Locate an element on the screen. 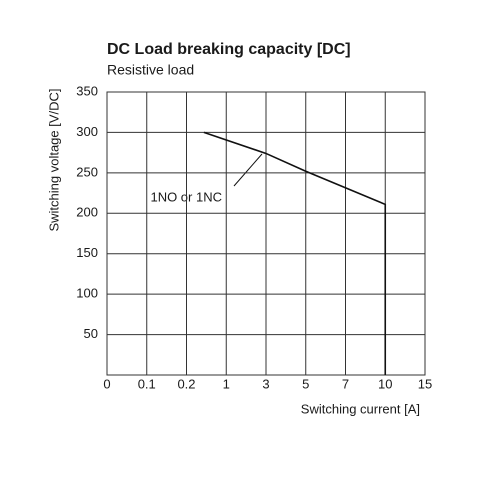 This screenshot has height=480, width=480. y-tick-label: 200 is located at coordinates (87, 212).